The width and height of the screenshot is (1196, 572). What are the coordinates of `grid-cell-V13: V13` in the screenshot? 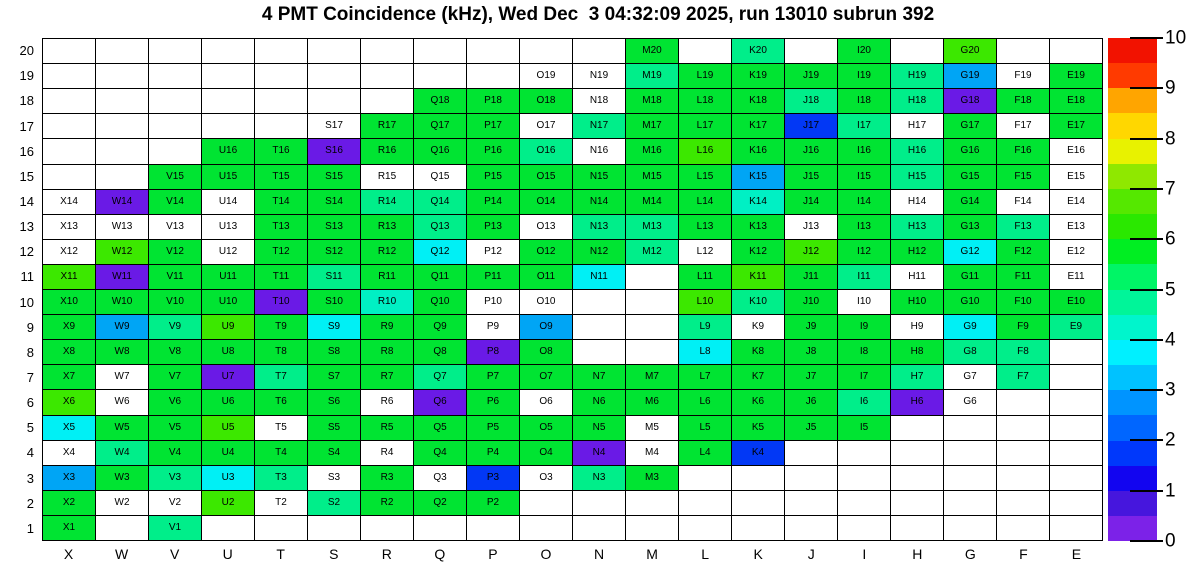 It's located at (175, 226).